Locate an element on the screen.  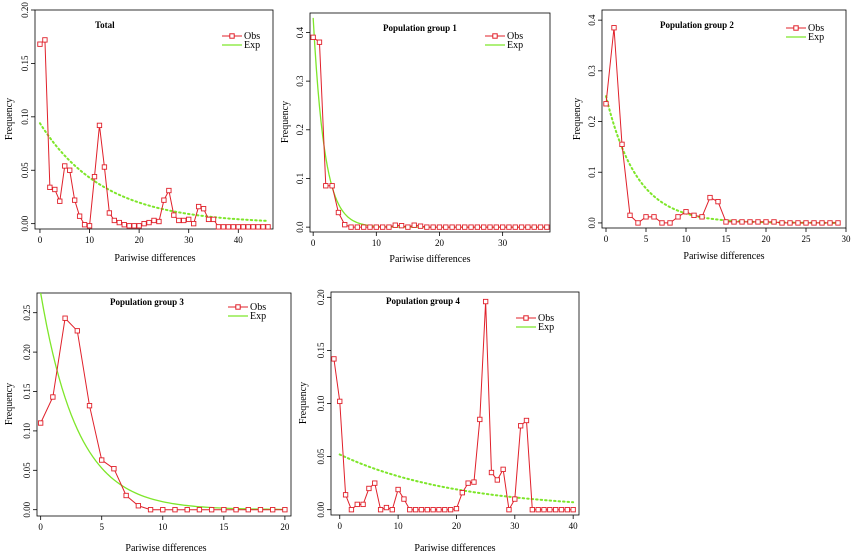
y-tick-label: 0.3 is located at coordinates (300, 81).